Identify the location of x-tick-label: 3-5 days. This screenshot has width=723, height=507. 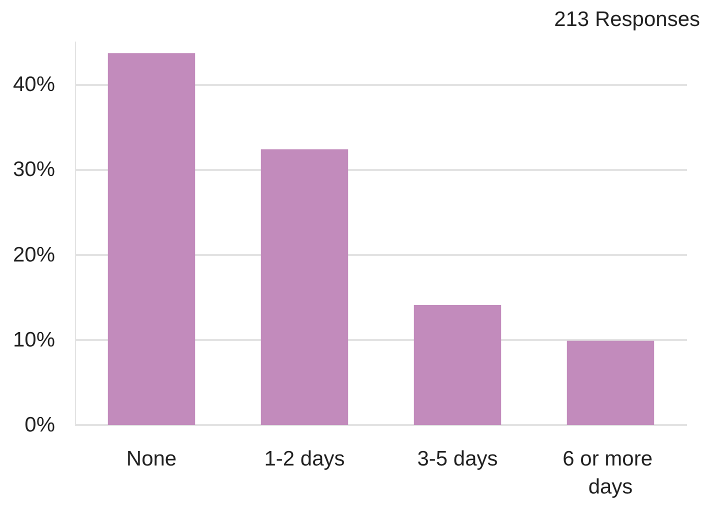
(457, 459).